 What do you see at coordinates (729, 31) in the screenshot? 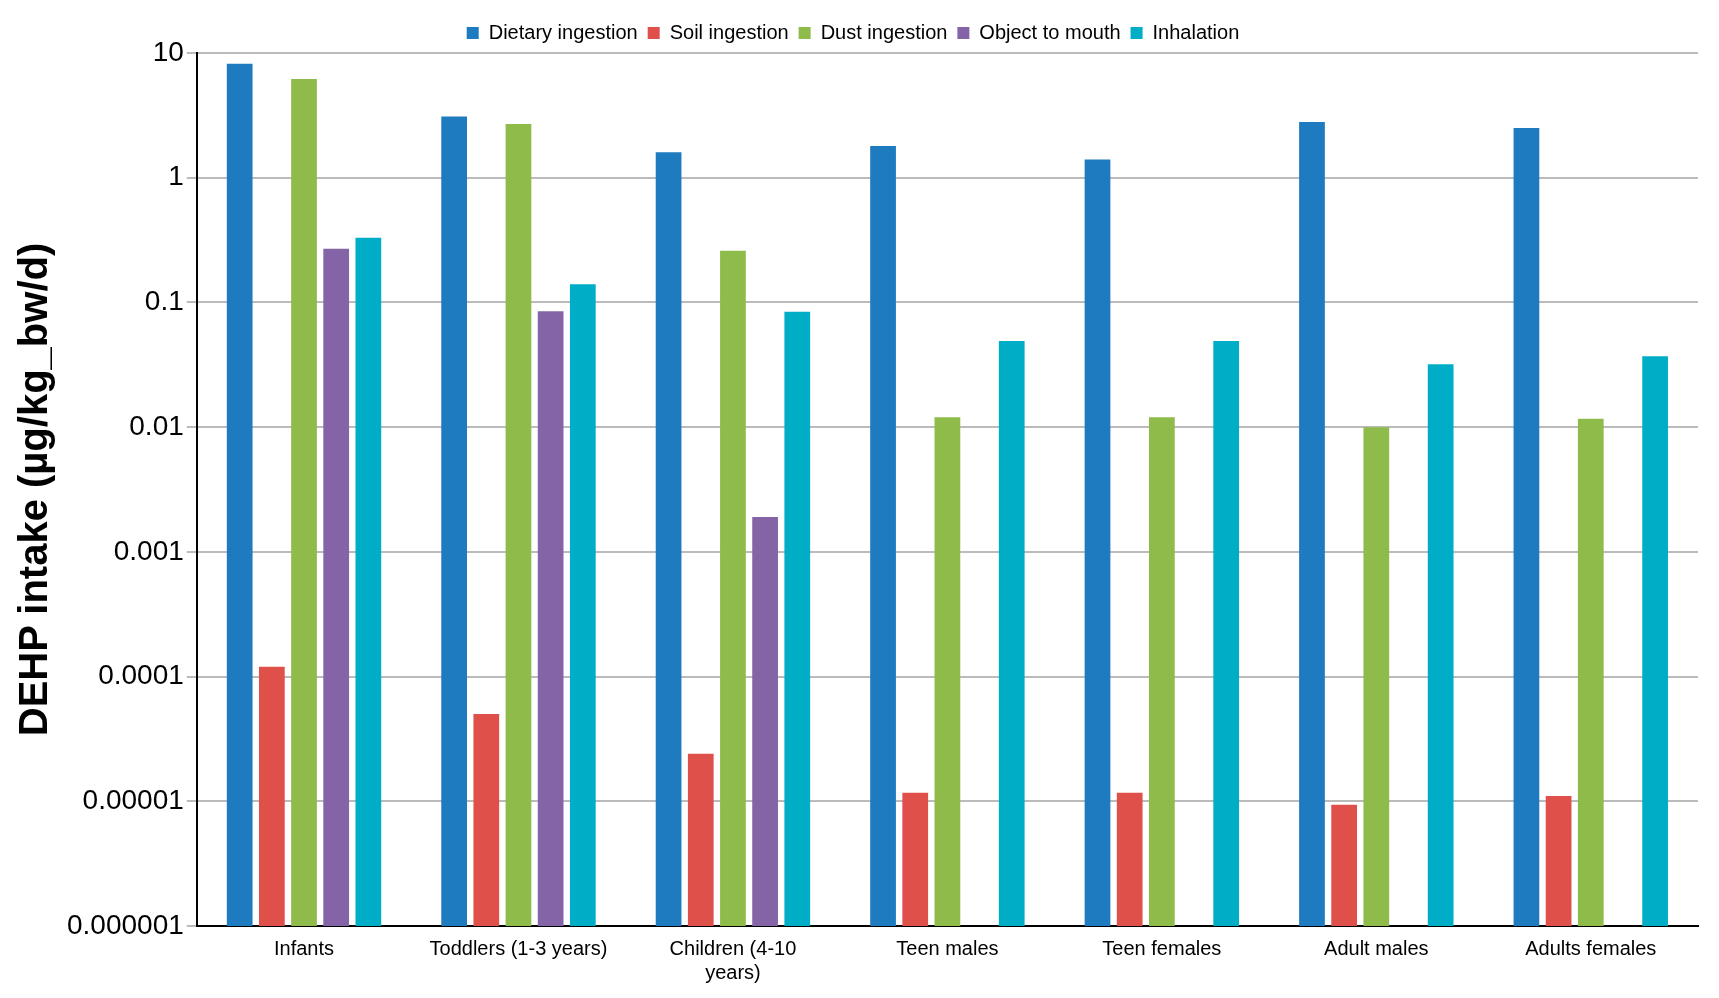
I see `legend-label: Soil ingestion` at bounding box center [729, 31].